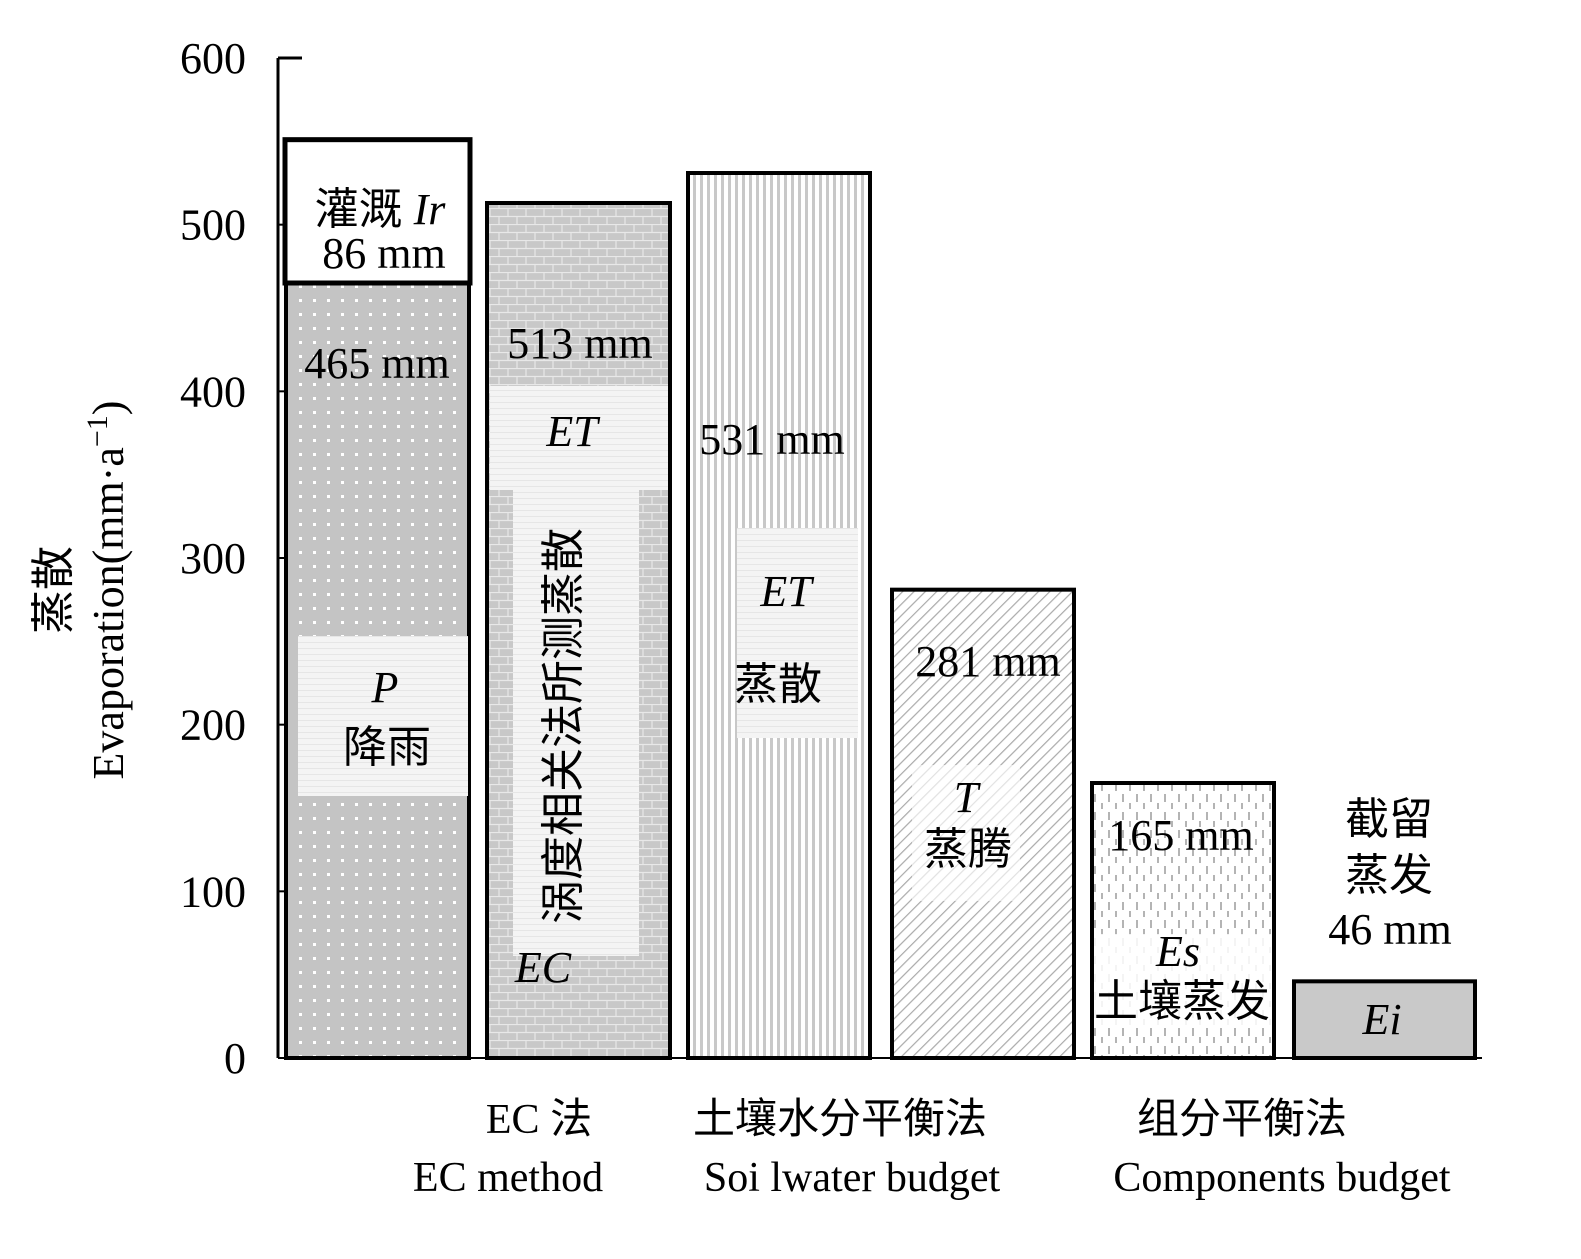  Describe the element at coordinates (1381, 1019) in the screenshot. I see `label-interception-ei: Ei` at that location.